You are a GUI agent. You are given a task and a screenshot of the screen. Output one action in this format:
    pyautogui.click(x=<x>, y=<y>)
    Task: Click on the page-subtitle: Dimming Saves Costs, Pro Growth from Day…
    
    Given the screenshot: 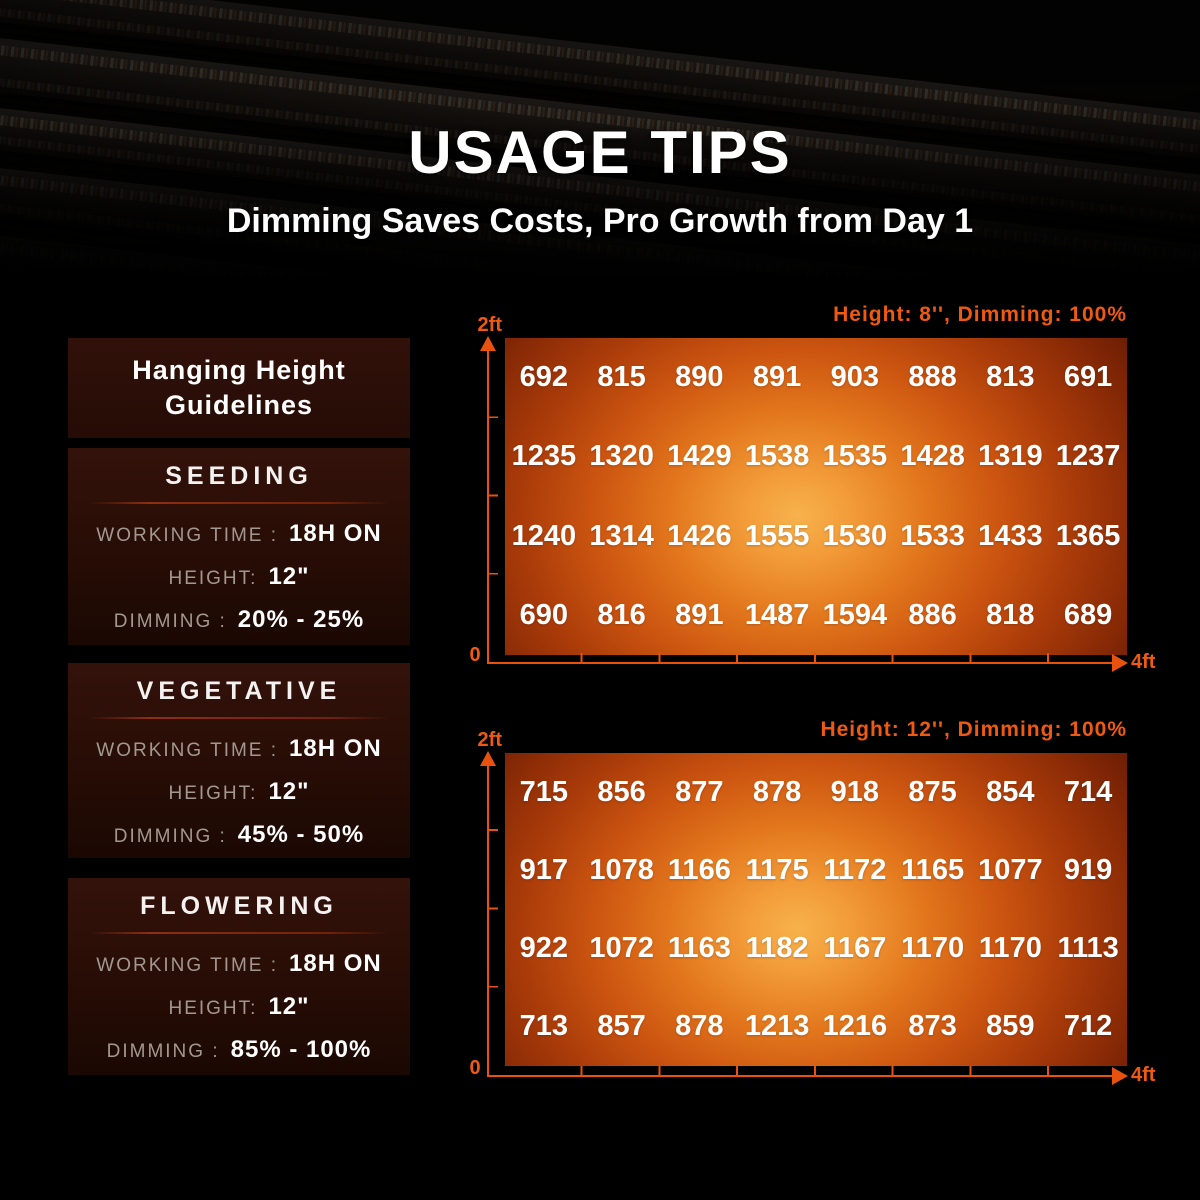 What is the action you would take?
    pyautogui.click(x=600, y=221)
    